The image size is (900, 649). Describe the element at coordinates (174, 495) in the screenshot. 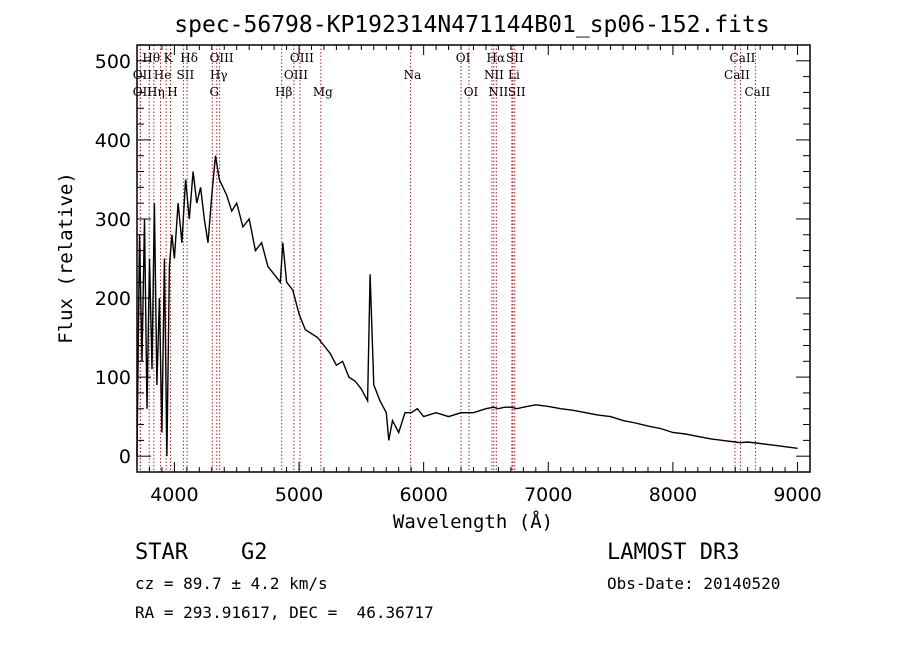

I see `x-tick-label: 4000` at that location.